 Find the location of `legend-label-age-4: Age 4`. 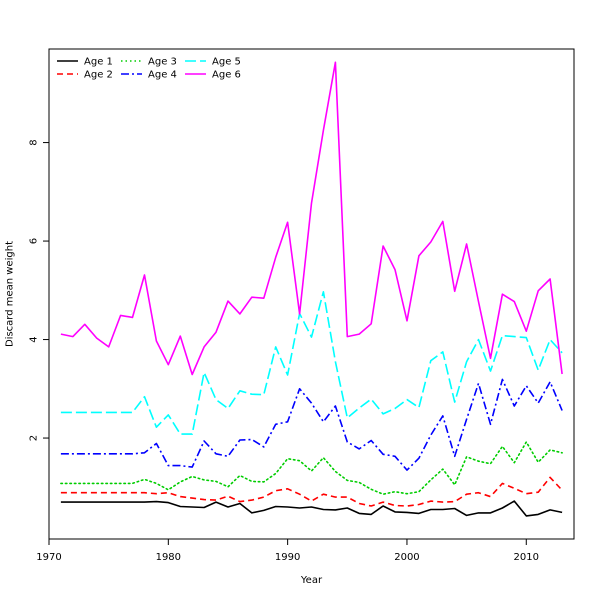

legend-label-age-4: Age 4 is located at coordinates (162, 75).